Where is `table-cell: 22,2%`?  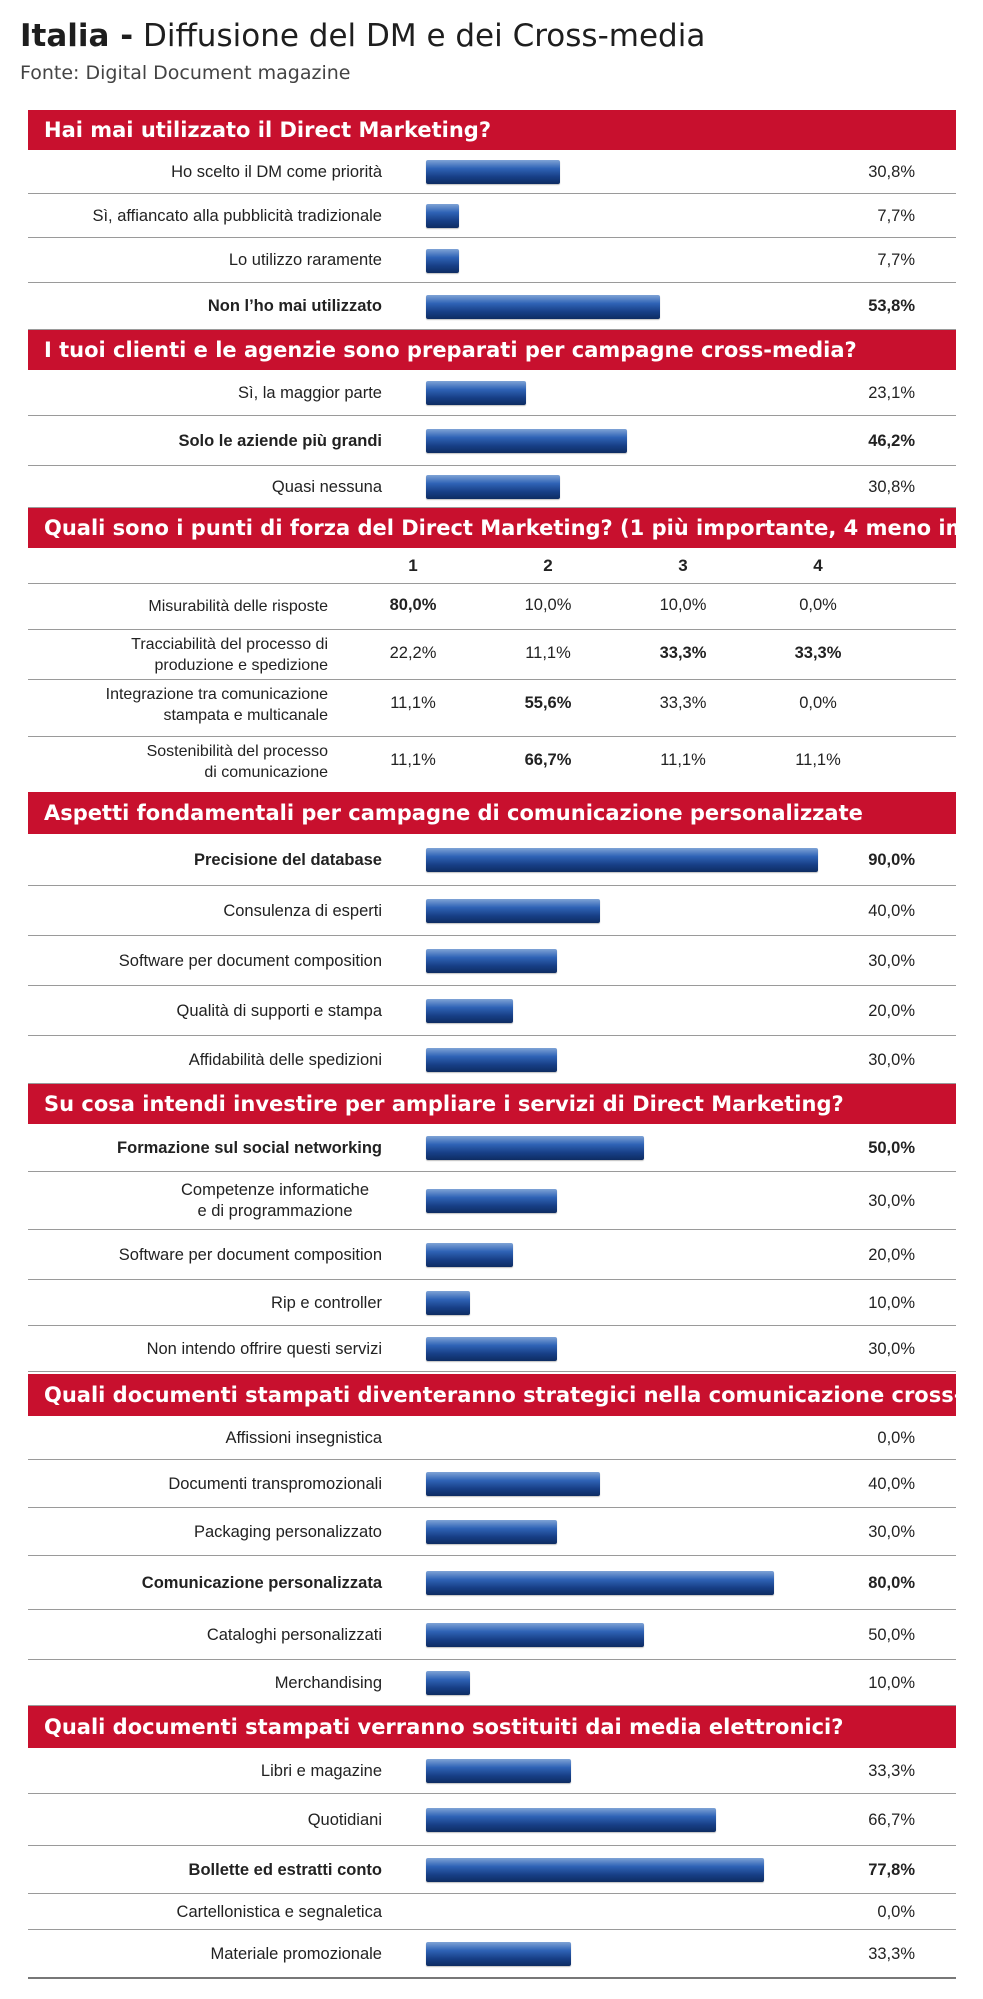 table-cell: 22,2% is located at coordinates (413, 653).